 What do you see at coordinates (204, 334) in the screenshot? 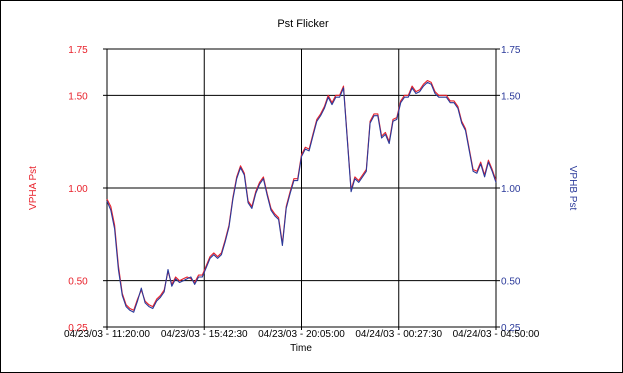
I see `x-tick-label: 04/23/03 - 15:42:30` at bounding box center [204, 334].